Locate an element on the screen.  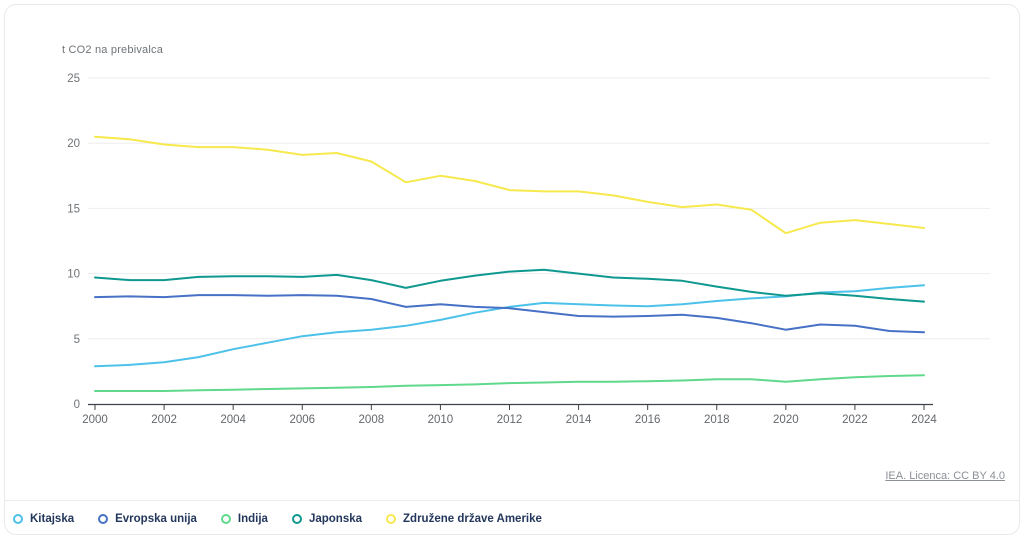
x-tick-label: 2024 is located at coordinates (924, 420).